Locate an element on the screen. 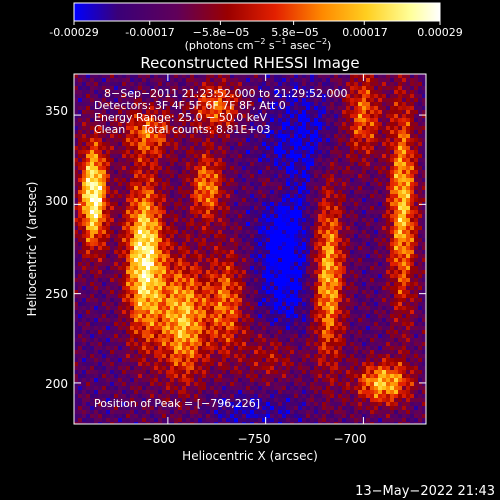 The height and width of the screenshot is (500, 500). colorbar-tick-label: 0.00017 is located at coordinates (365, 32).